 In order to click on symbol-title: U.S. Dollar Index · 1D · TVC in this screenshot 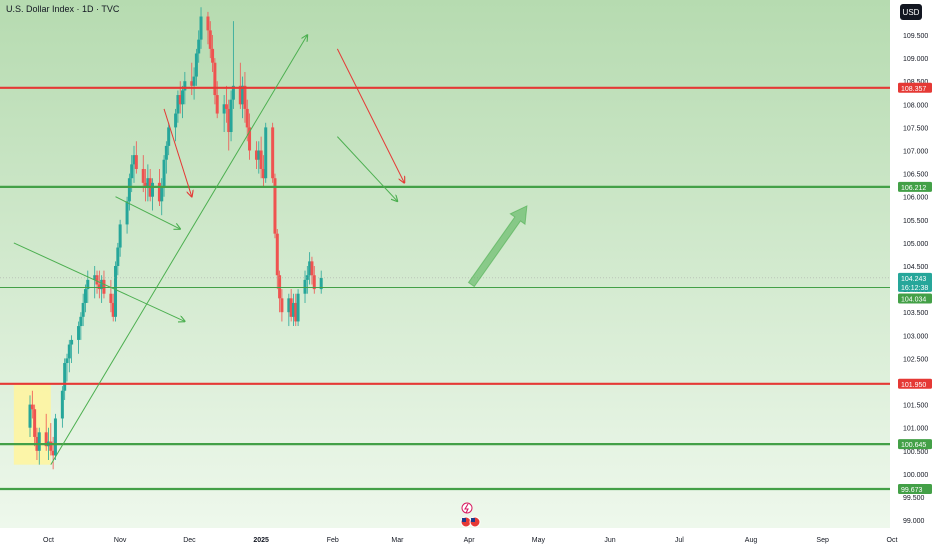, I will do `click(63, 9)`.